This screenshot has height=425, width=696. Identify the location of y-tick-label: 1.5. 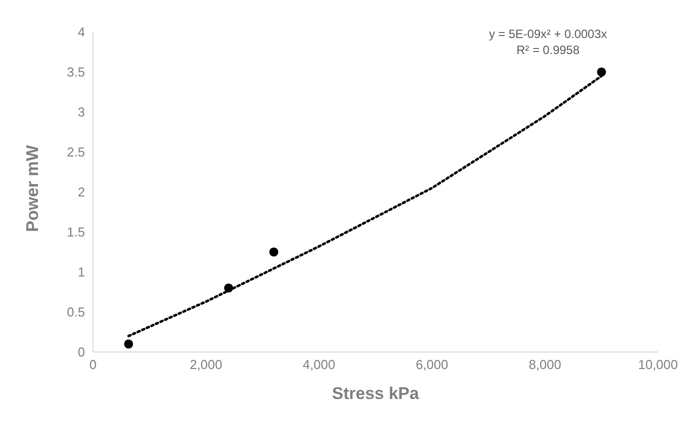
(75, 232).